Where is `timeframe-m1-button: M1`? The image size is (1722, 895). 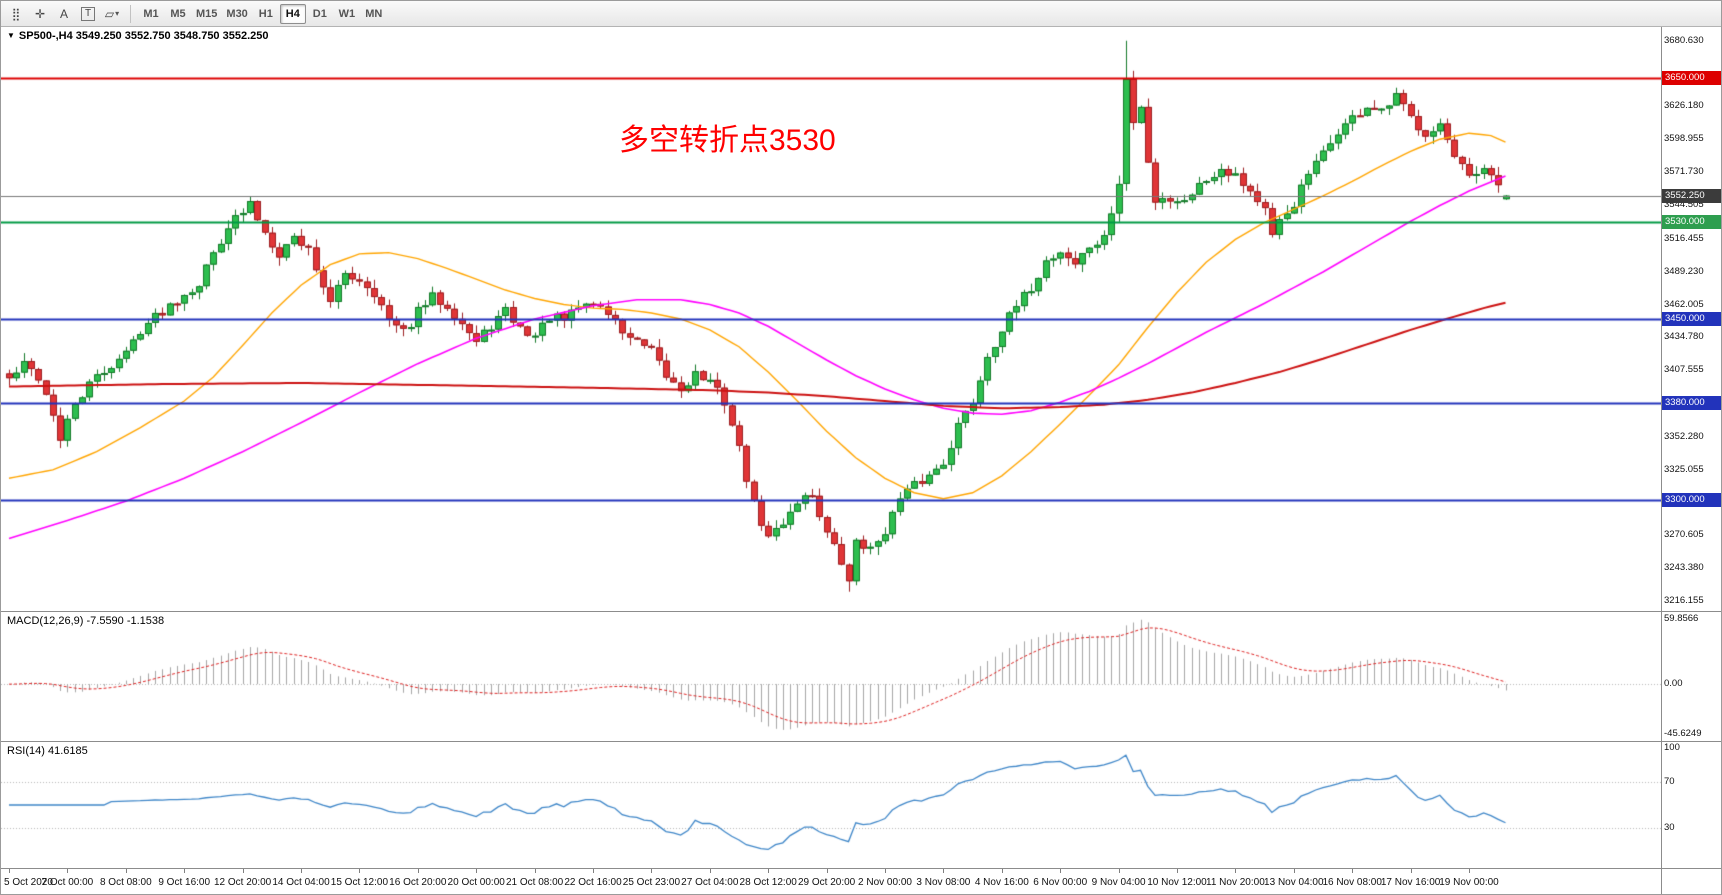 timeframe-m1-button: M1 is located at coordinates (151, 13).